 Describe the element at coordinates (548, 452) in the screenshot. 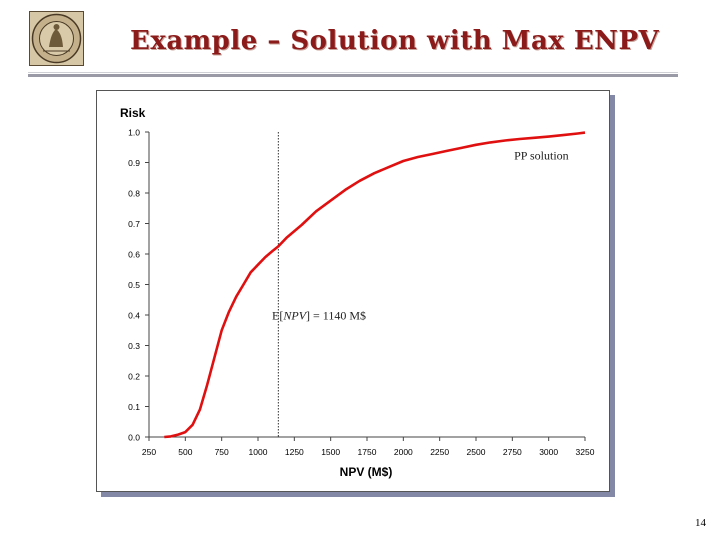

I see `x-tick-label: 3000` at that location.